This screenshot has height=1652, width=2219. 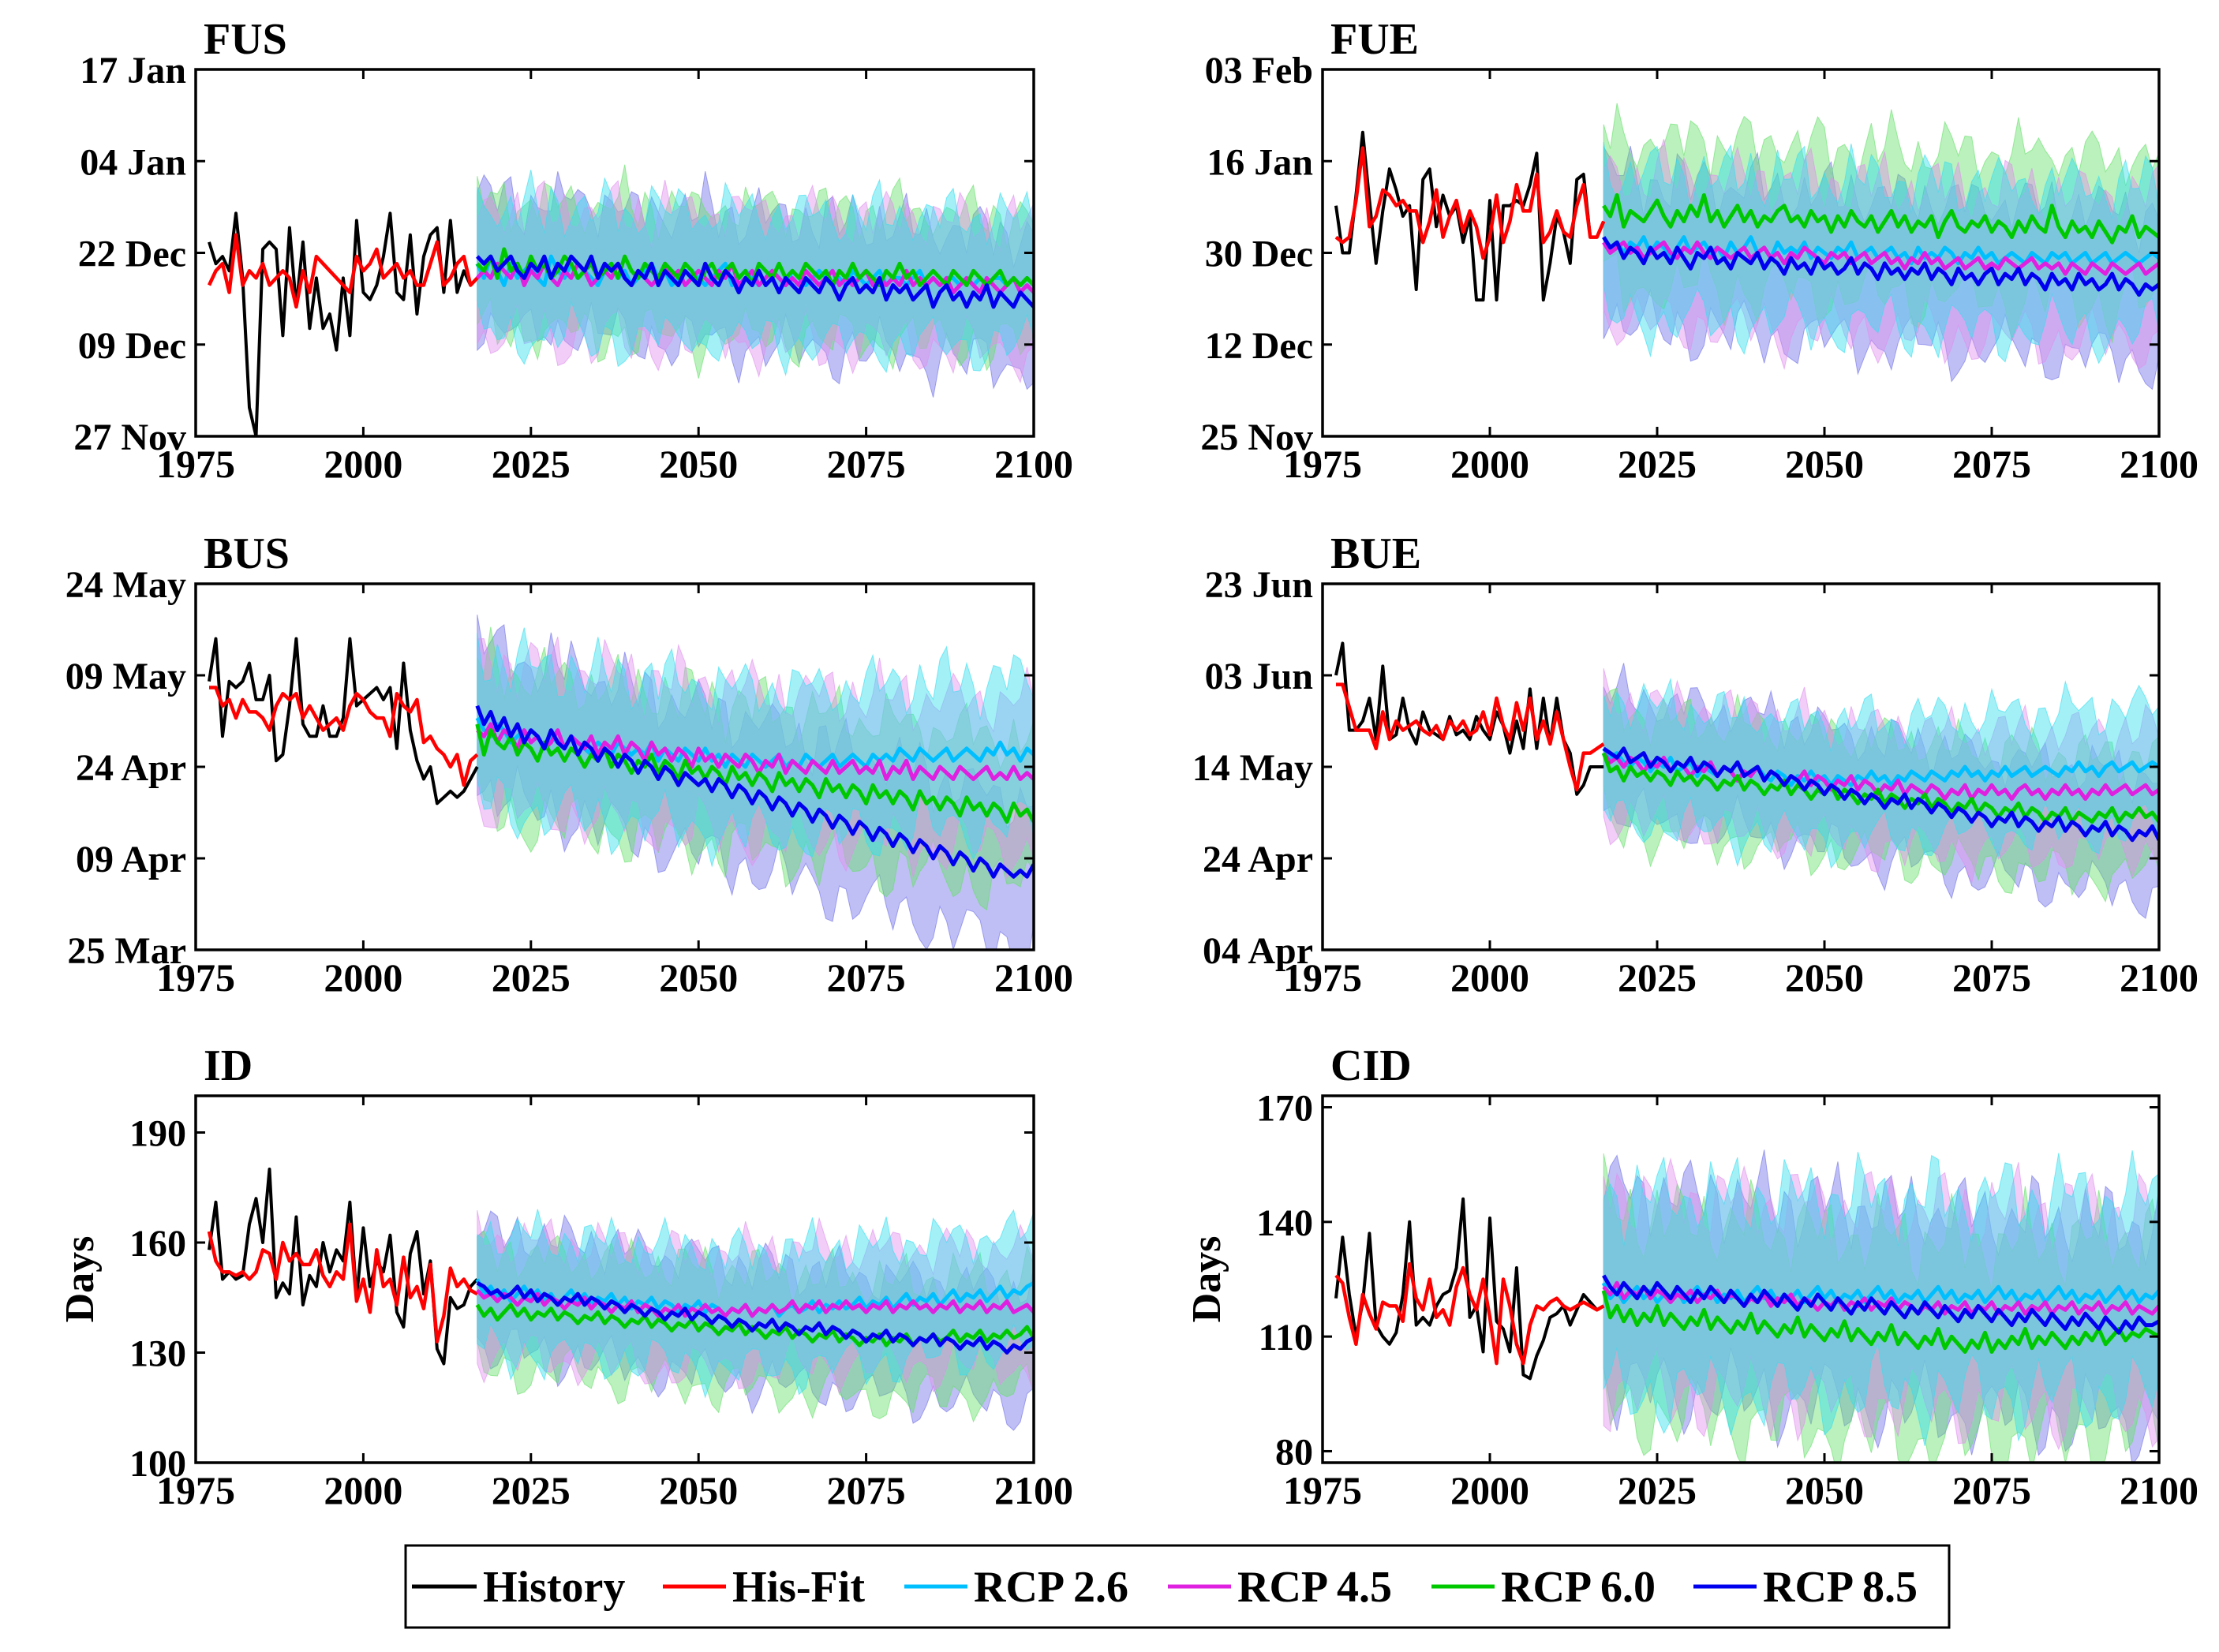 I want to click on chart-title: ID, so click(x=228, y=1065).